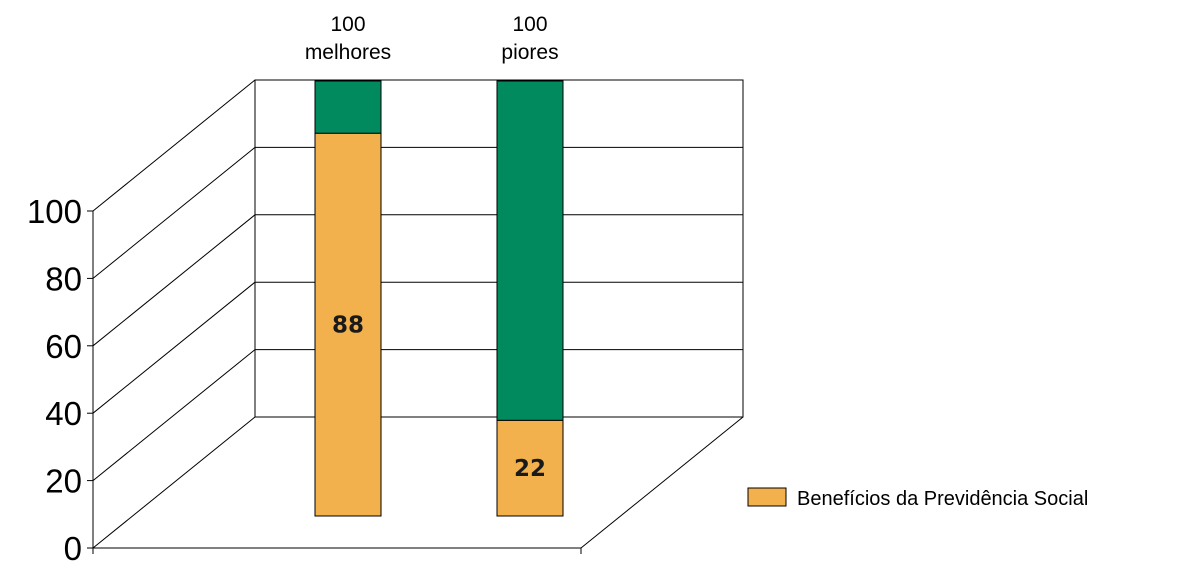  Describe the element at coordinates (662, 482) in the screenshot. I see `floor-right-edge` at that location.